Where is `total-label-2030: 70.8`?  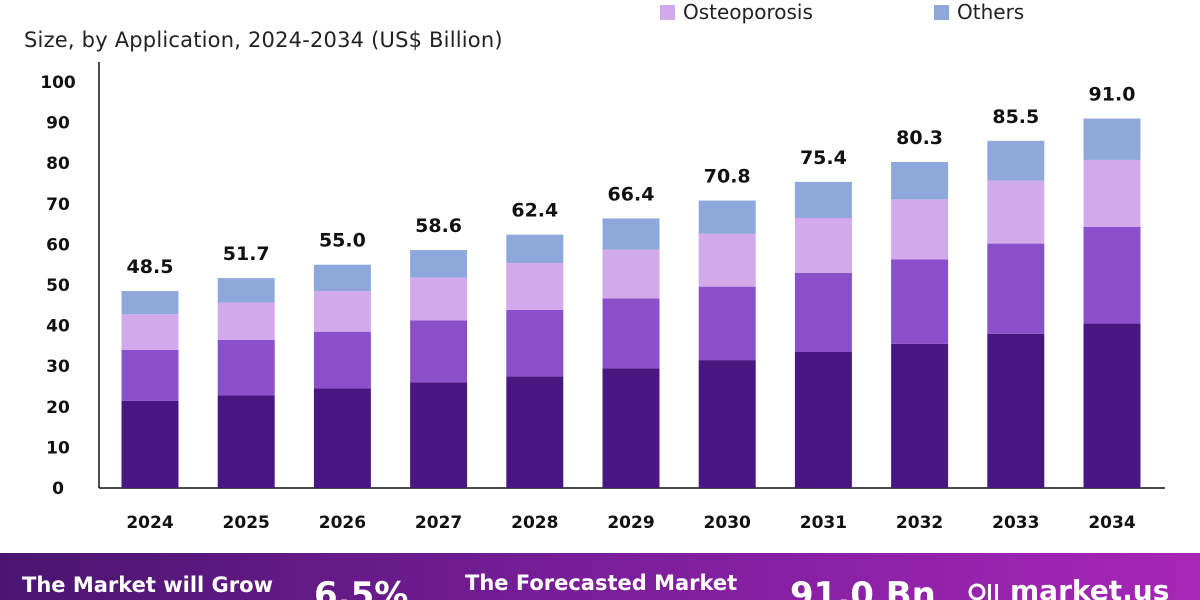
total-label-2030: 70.8 is located at coordinates (727, 177).